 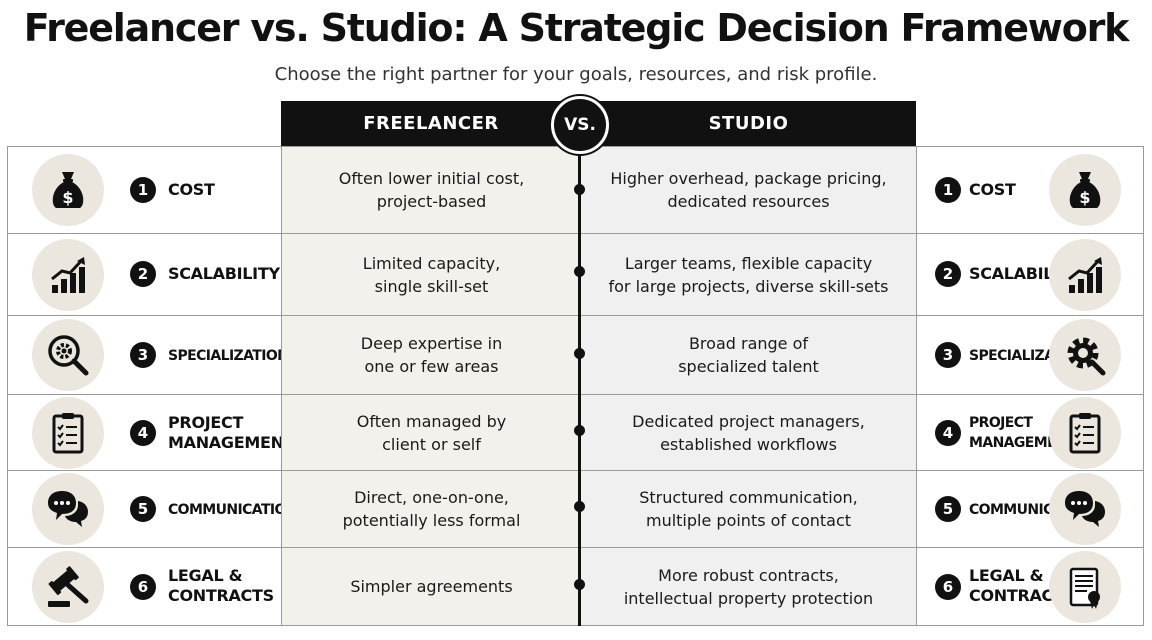 I want to click on criterion-left-specialization: 3 SPECIALIZATION, so click(x=148, y=355).